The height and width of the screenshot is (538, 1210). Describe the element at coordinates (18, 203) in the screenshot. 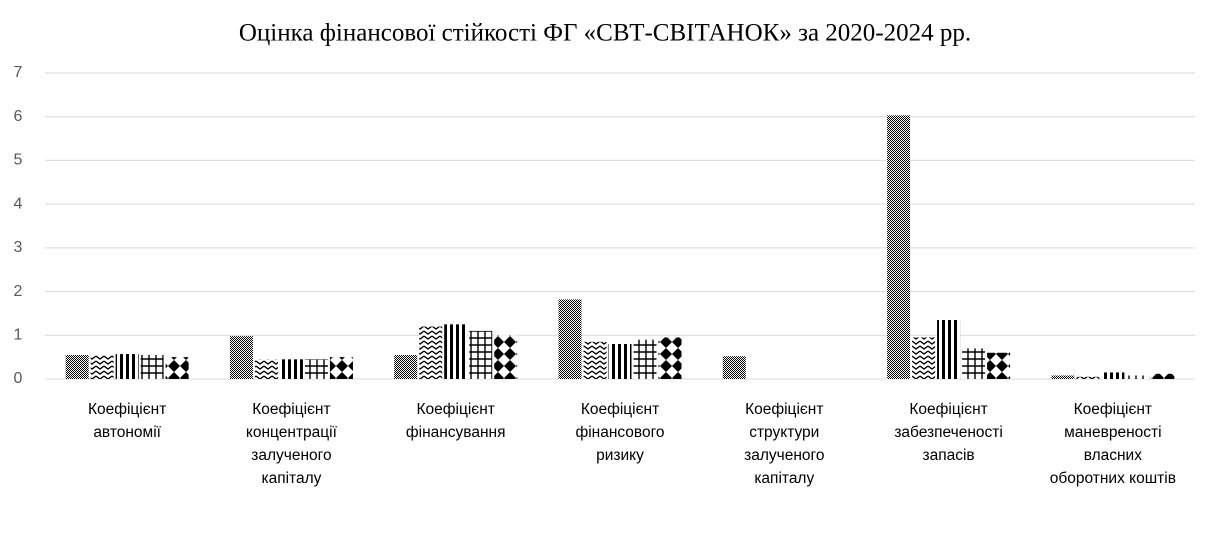

I see `y-tick-label: 4` at that location.